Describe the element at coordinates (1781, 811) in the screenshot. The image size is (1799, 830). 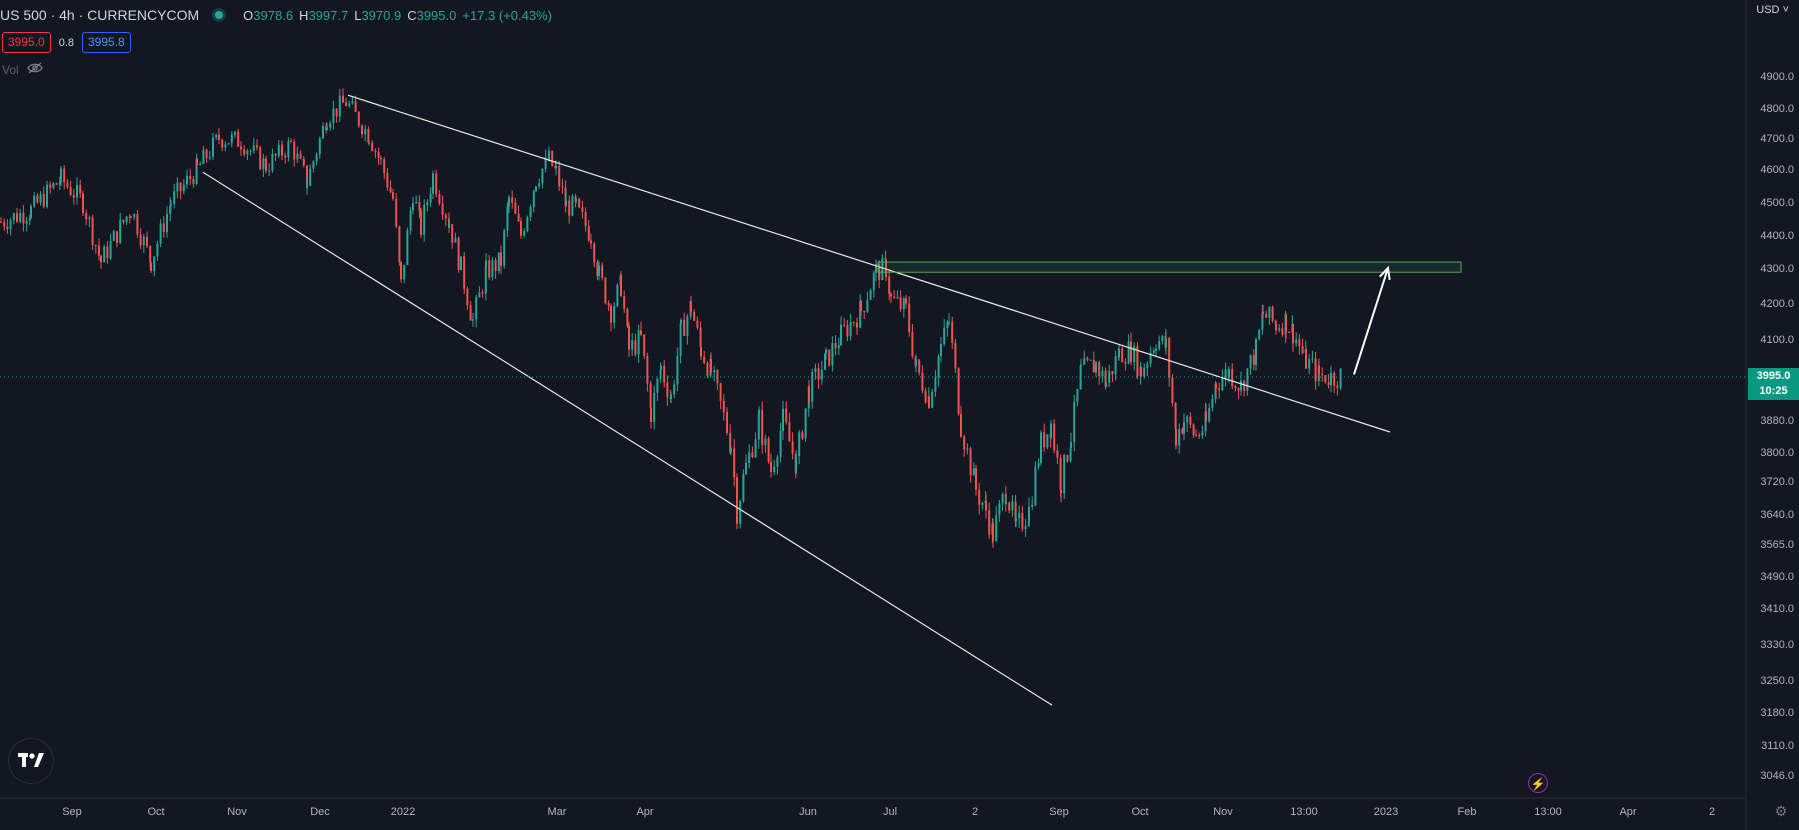
I see `gear-icon: ⚙` at that location.